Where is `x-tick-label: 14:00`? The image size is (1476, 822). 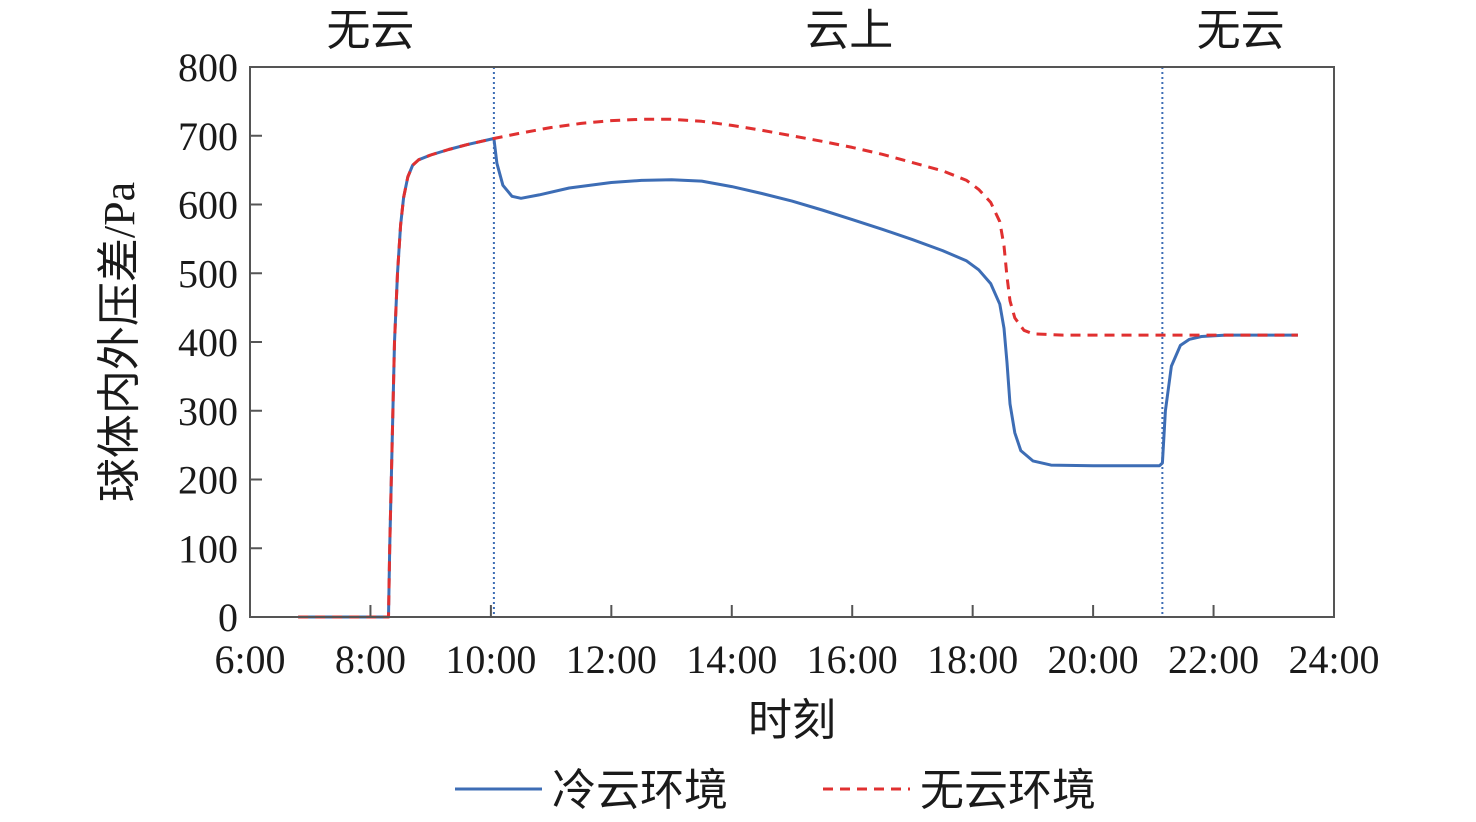
x-tick-label: 14:00 is located at coordinates (731, 659).